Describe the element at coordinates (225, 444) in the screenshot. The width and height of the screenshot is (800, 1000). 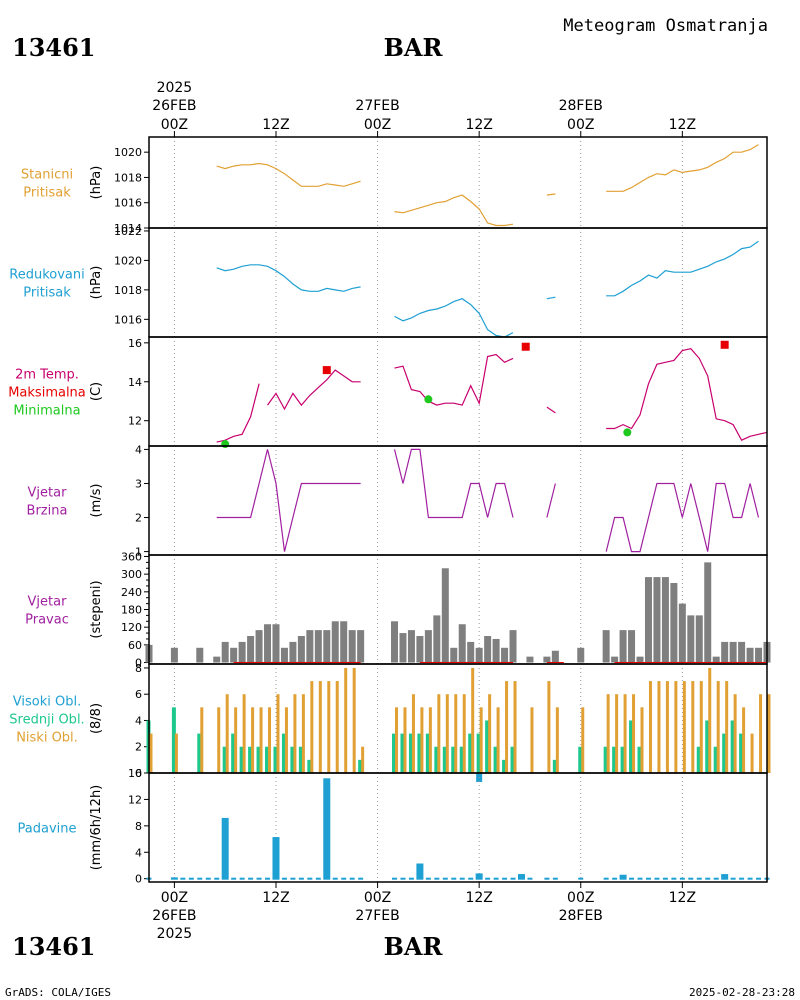
I see `tmin-marker` at that location.